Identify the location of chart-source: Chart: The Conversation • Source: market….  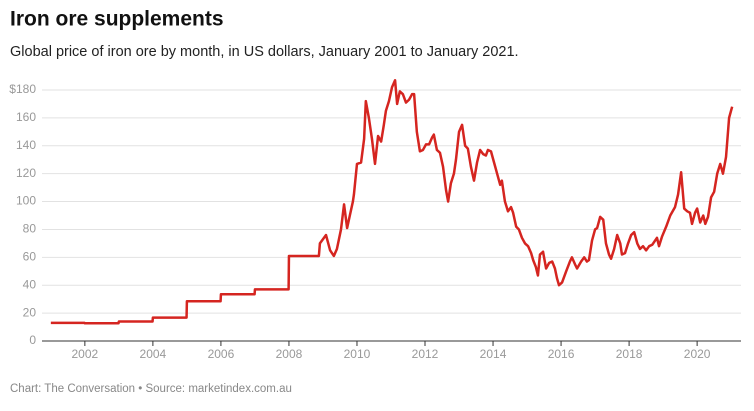
(151, 389).